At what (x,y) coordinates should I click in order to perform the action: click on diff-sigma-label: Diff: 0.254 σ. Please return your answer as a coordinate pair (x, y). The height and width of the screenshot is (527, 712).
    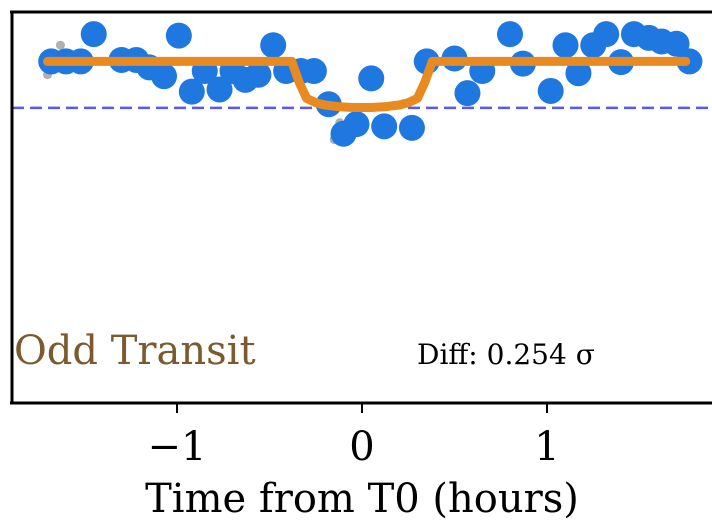
    Looking at the image, I should click on (506, 354).